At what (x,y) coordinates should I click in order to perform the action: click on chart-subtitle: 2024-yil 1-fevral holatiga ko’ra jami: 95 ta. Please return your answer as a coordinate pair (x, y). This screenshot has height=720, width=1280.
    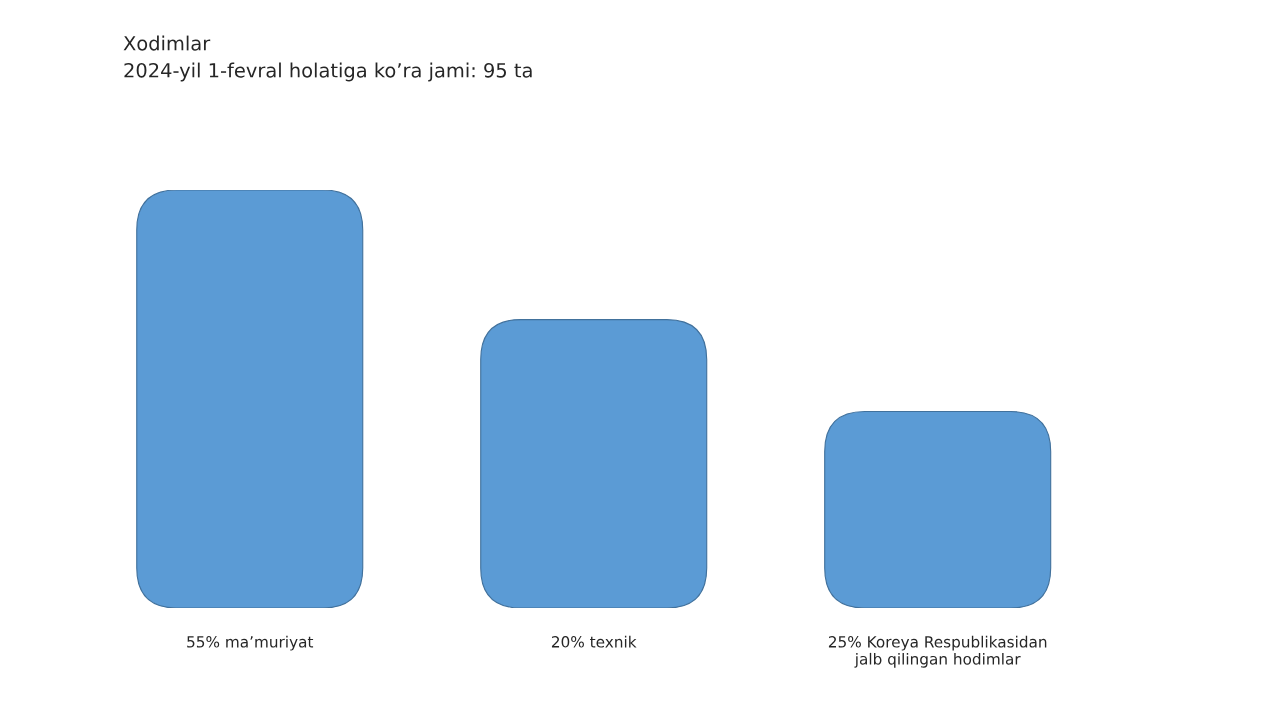
    Looking at the image, I should click on (328, 72).